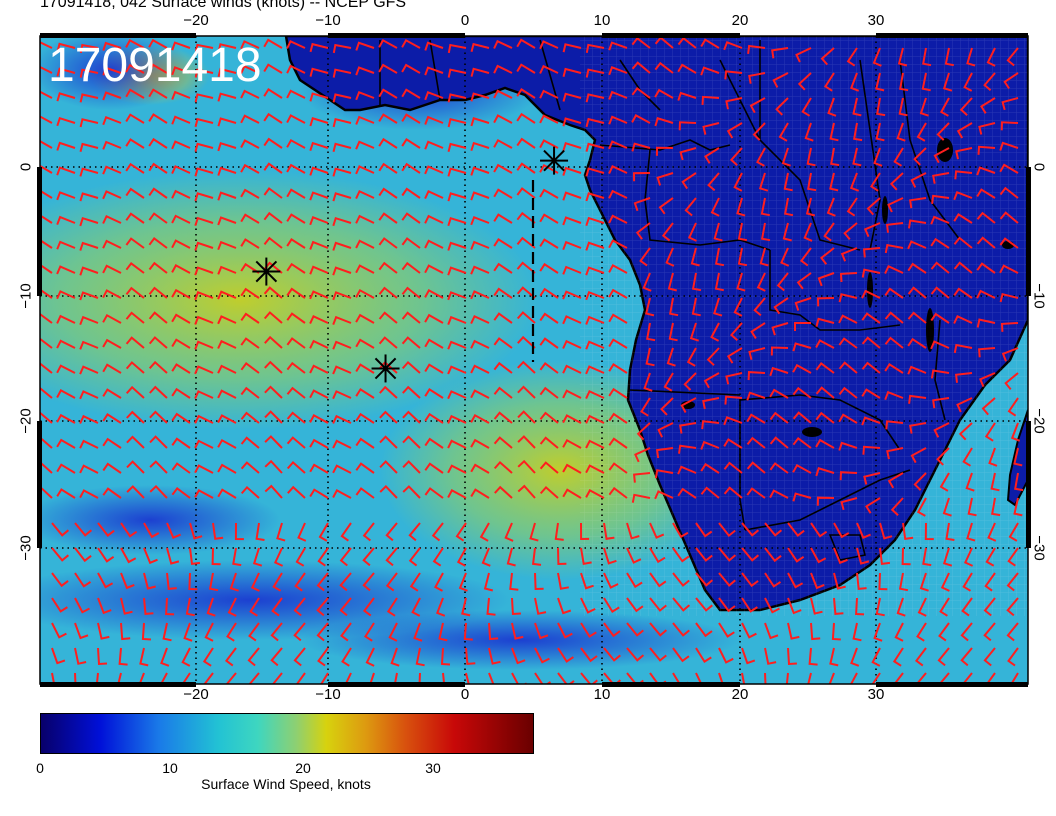  Describe the element at coordinates (155, 65) in the screenshot. I see `date-stamp: 17091418` at that location.